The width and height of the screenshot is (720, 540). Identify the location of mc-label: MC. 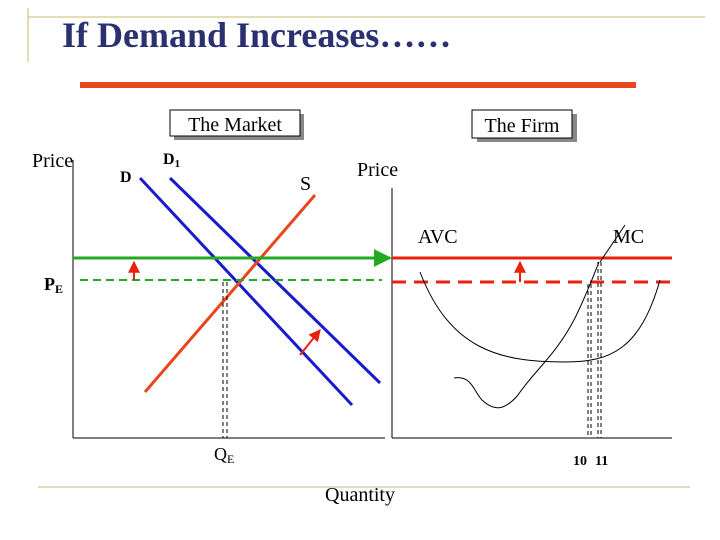
(628, 237).